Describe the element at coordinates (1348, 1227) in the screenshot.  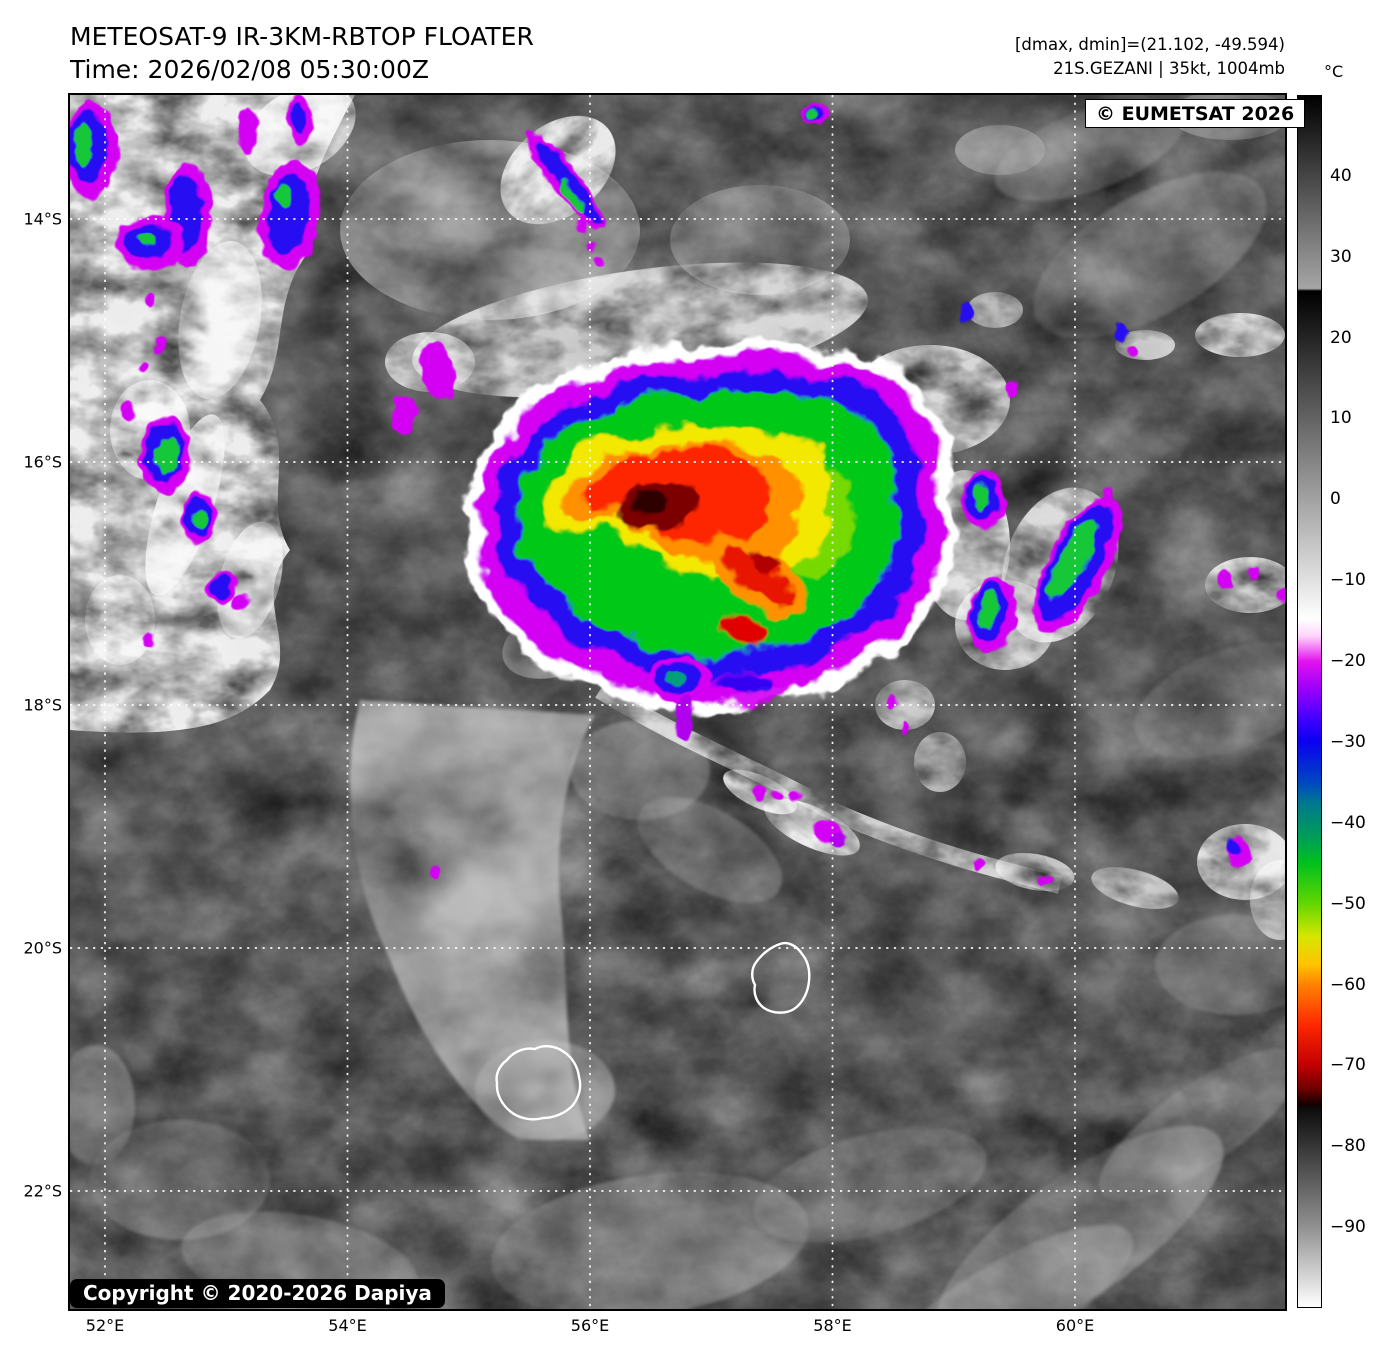
I see `colorbar-tick-label: −90` at that location.